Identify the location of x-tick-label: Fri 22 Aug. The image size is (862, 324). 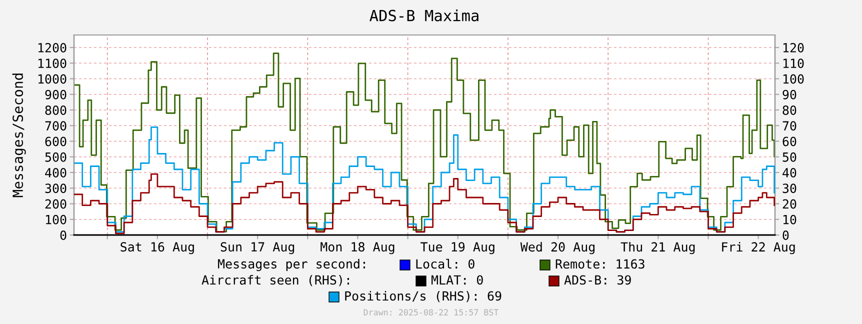
(758, 248).